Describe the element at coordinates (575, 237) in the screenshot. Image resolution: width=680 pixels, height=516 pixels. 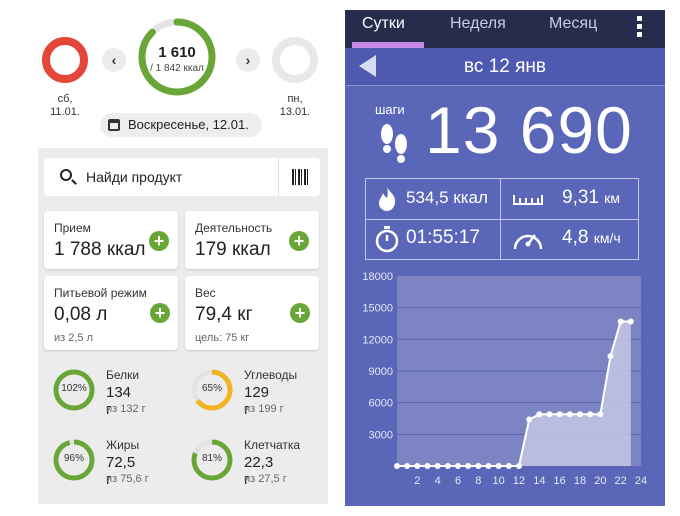
I see `speed-value: 4,8` at that location.